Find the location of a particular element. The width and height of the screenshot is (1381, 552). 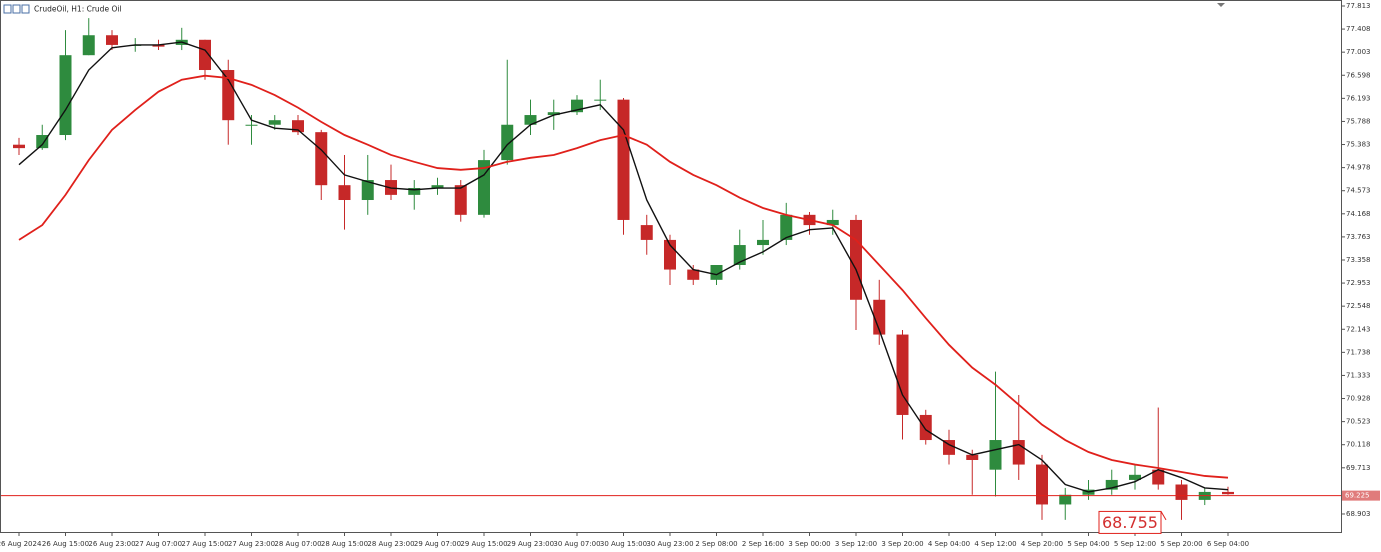

x-tick-label: 29 Aug 15:00 is located at coordinates (483, 544).